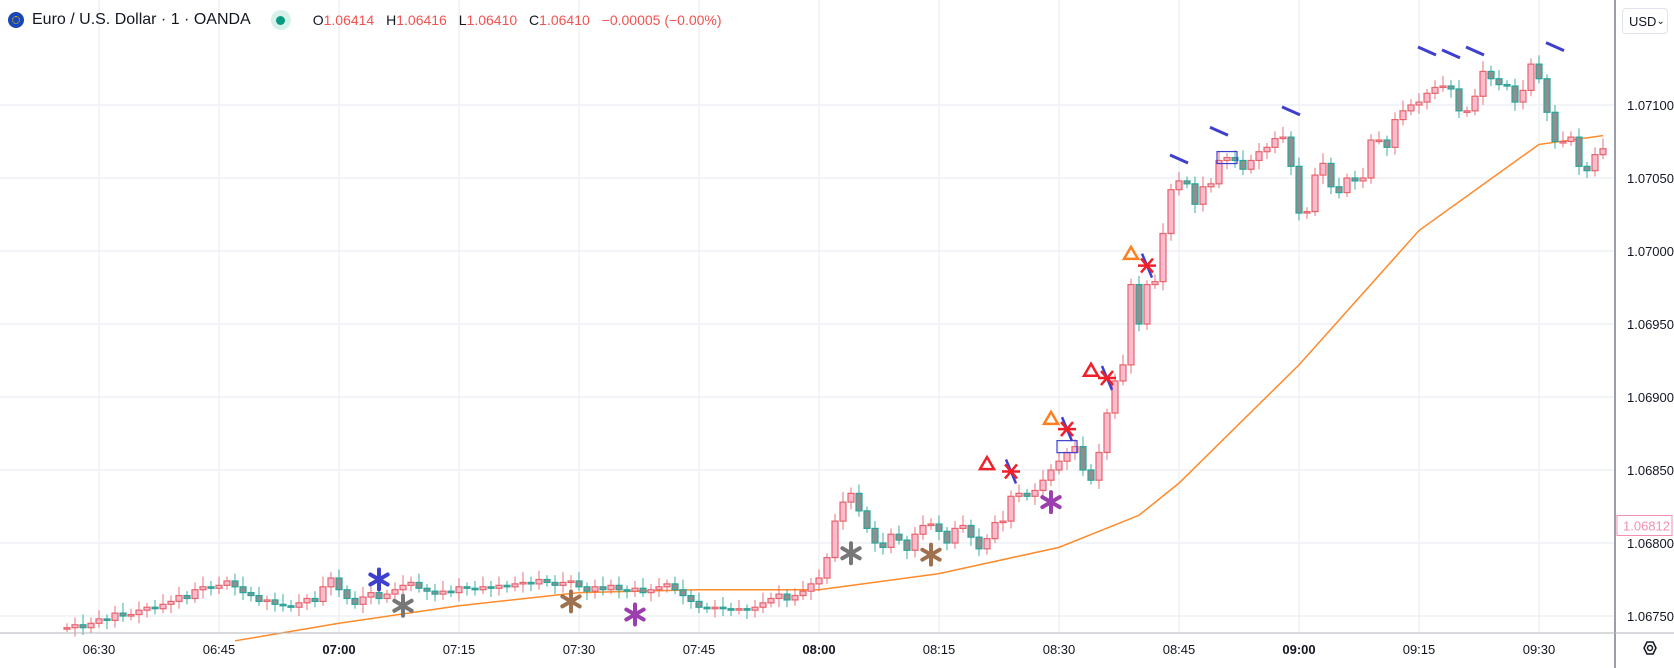 This screenshot has width=1674, height=668. Describe the element at coordinates (141, 19) in the screenshot. I see `symbol-title: Euro / U.S. Dollar · 1 · OANDA` at that location.